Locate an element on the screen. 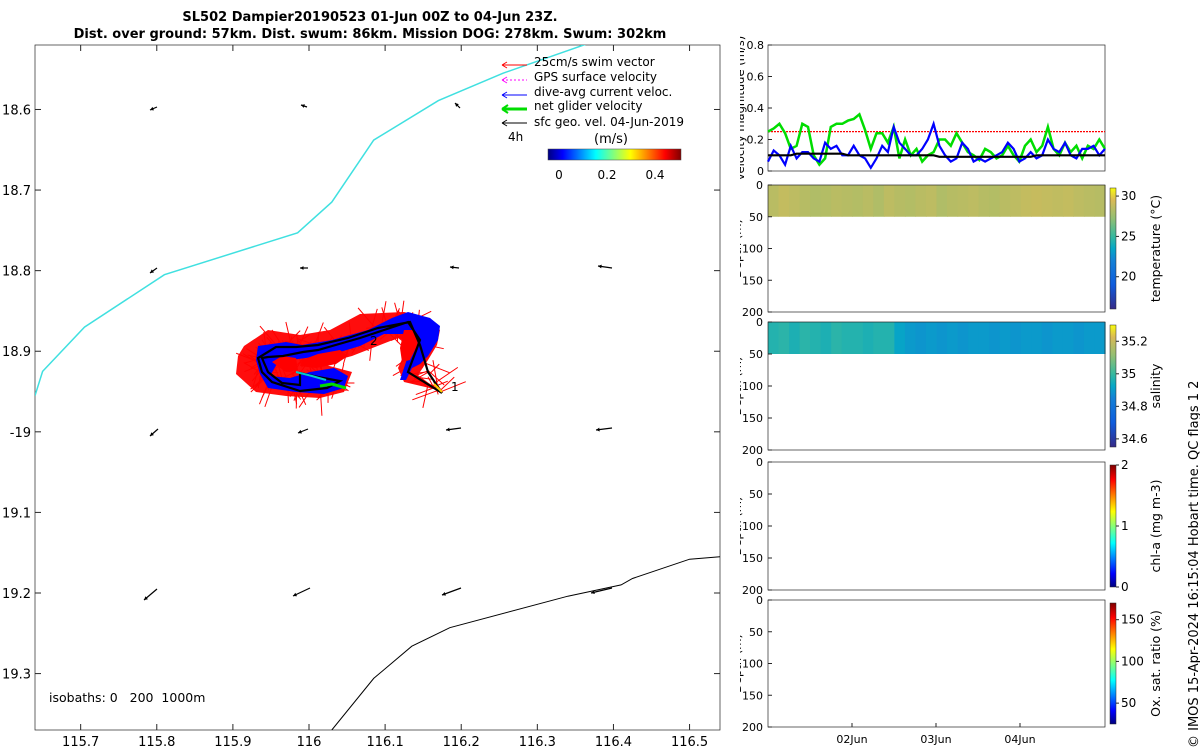 The image size is (1200, 750). velocity-axes-box is located at coordinates (936, 108).